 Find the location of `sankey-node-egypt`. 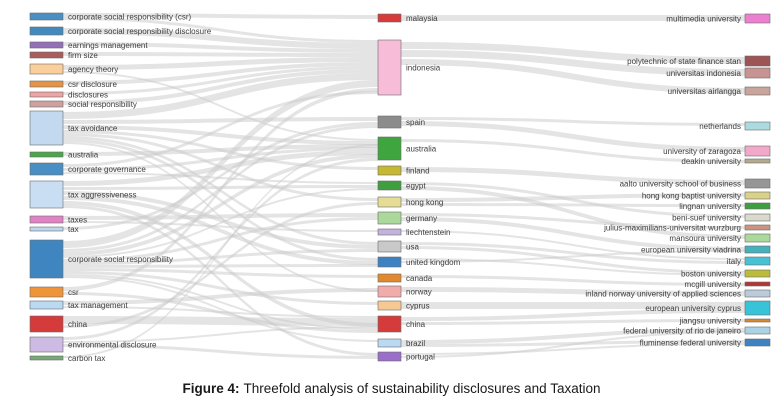

sankey-node-egypt is located at coordinates (389, 185).